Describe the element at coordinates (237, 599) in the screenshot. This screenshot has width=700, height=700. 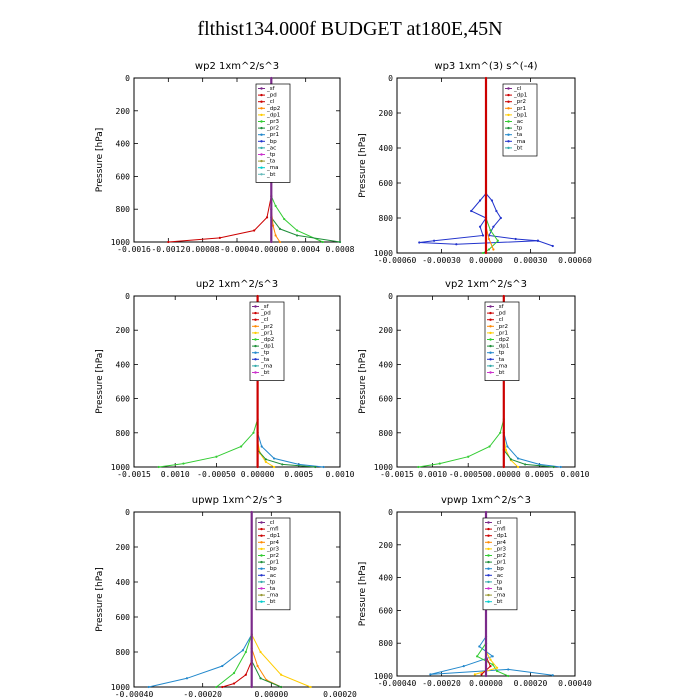
I see `plot-frame` at that location.